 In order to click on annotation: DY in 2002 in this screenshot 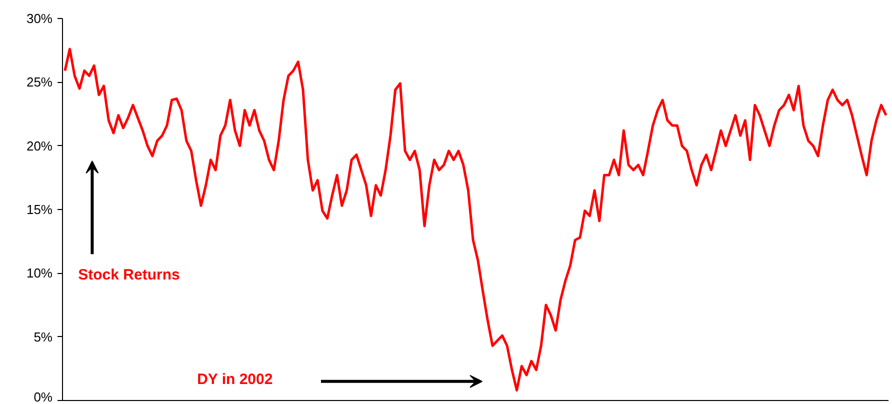, I will do `click(235, 379)`.